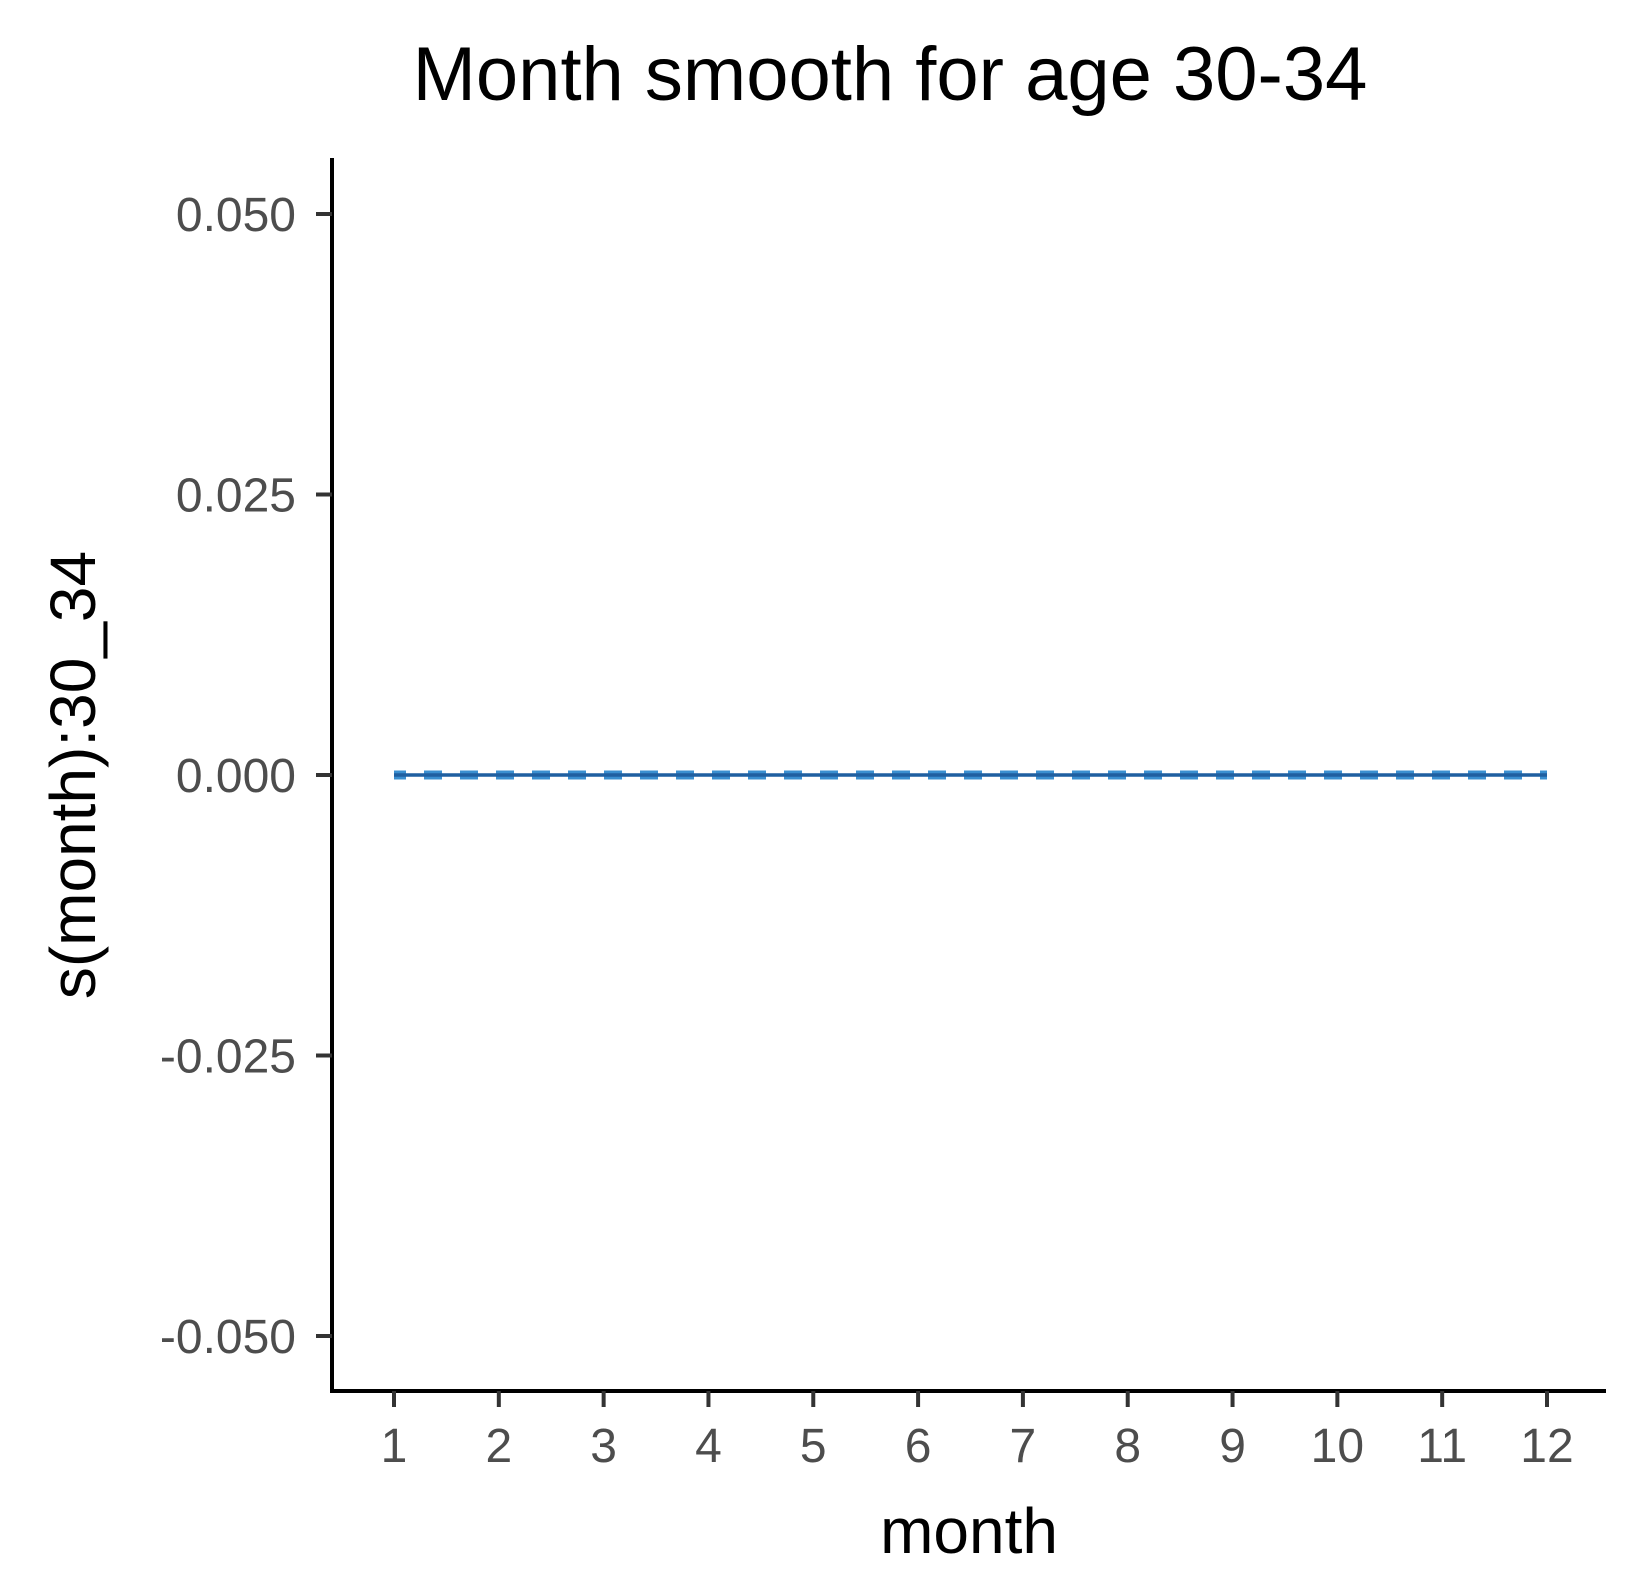 The height and width of the screenshot is (1595, 1633). I want to click on x-axis-ticks: 1 2 3 4 5 6 7 8 9 10 11 12, so click(977, 1432).